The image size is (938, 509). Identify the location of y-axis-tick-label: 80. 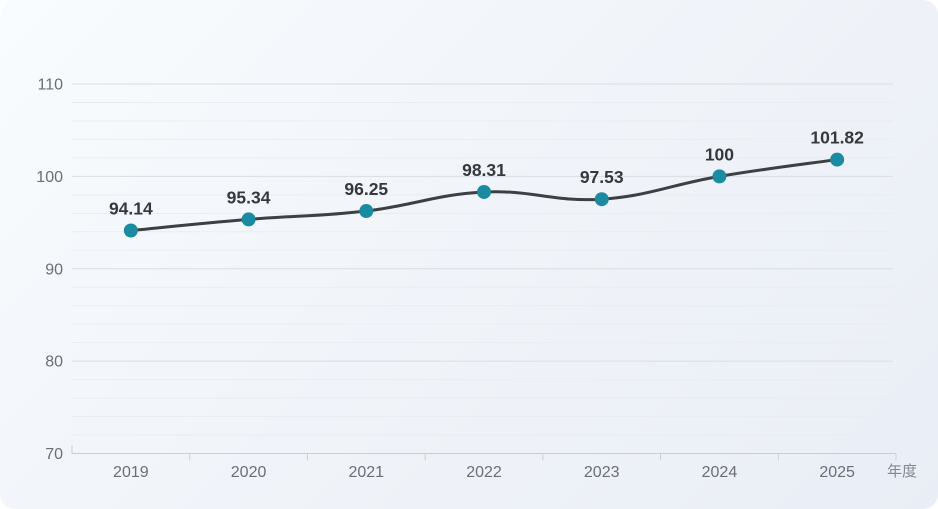
(54, 362).